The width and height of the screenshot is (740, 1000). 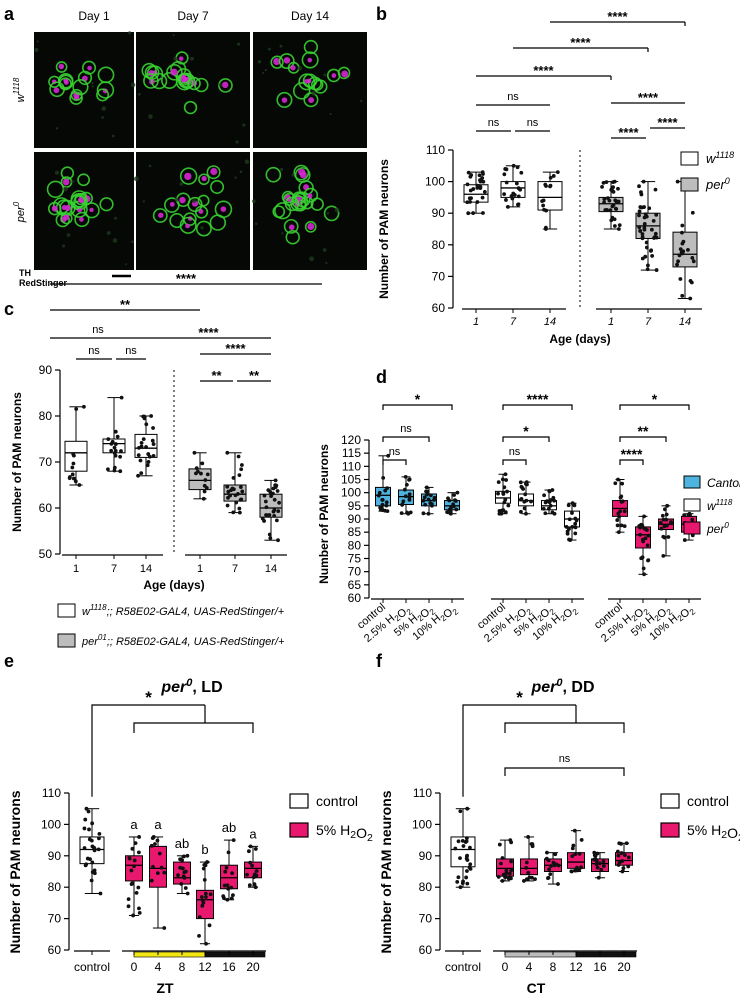 What do you see at coordinates (85, 865) in the screenshot?
I see `panel-e-box-0-point` at bounding box center [85, 865].